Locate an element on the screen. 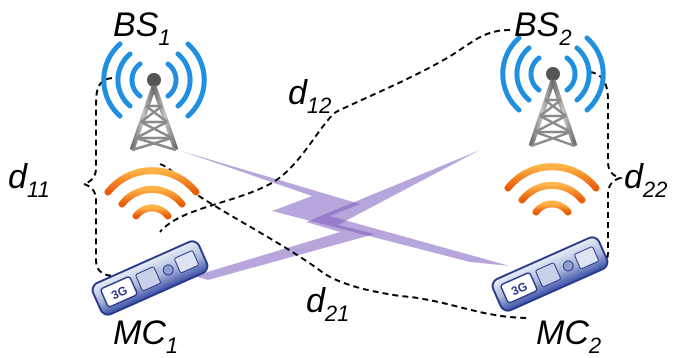 The width and height of the screenshot is (681, 358). d12-label-base: d is located at coordinates (297, 93).